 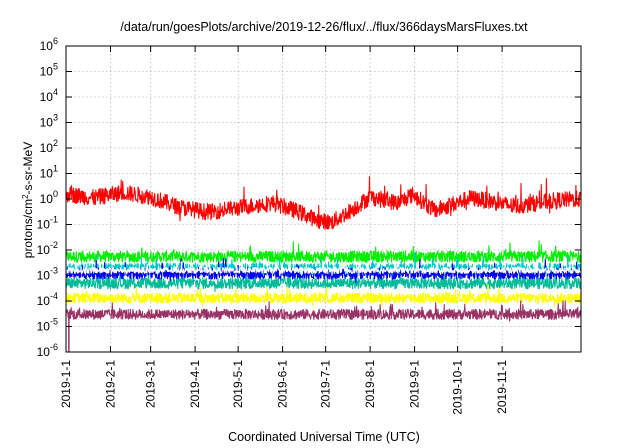 What do you see at coordinates (49, 70) in the screenshot?
I see `y-tick-label: 10⁵` at bounding box center [49, 70].